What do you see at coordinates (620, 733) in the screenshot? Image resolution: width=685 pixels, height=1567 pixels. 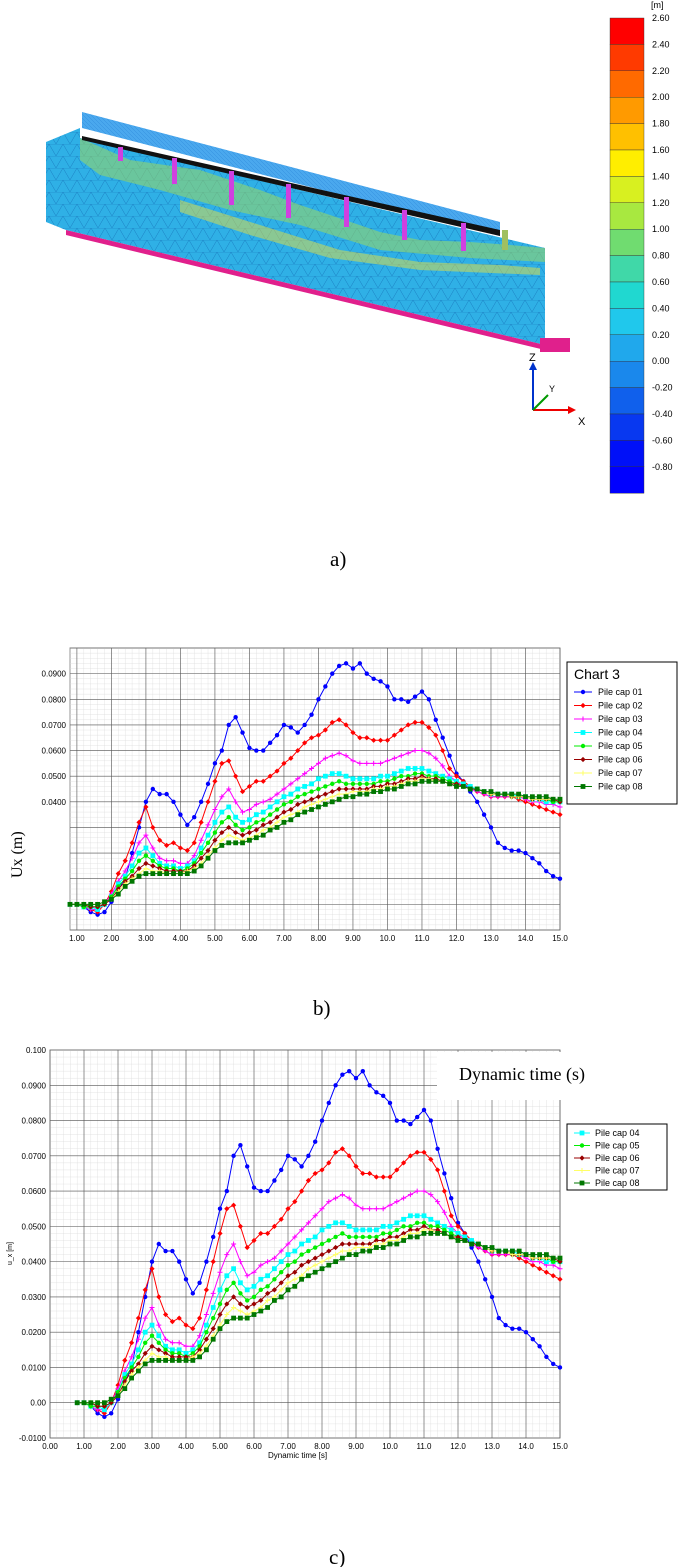 I see `legend-label: Pile cap 04` at bounding box center [620, 733].